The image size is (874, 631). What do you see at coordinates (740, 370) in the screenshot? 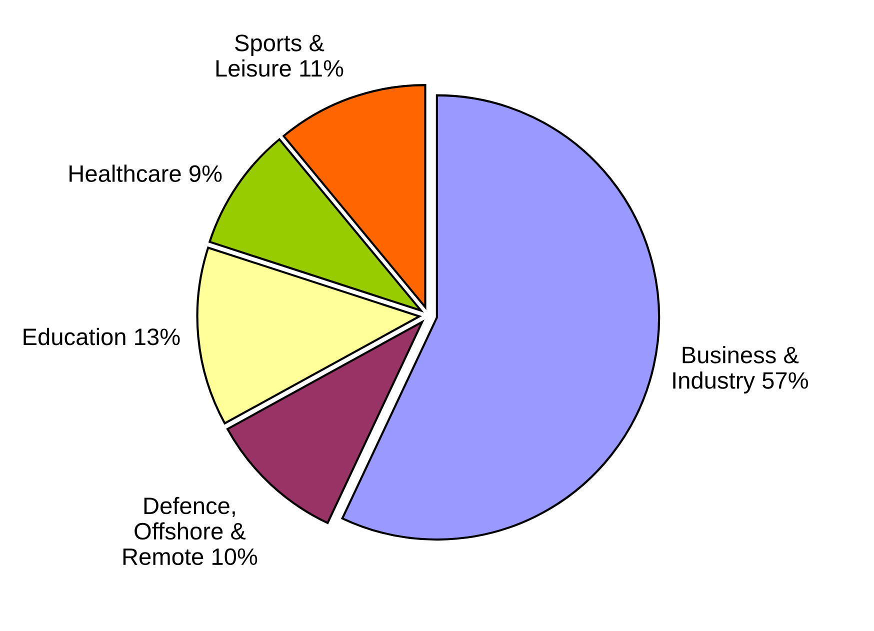
I see `slice-label: Business & Industry 57%` at bounding box center [740, 370].